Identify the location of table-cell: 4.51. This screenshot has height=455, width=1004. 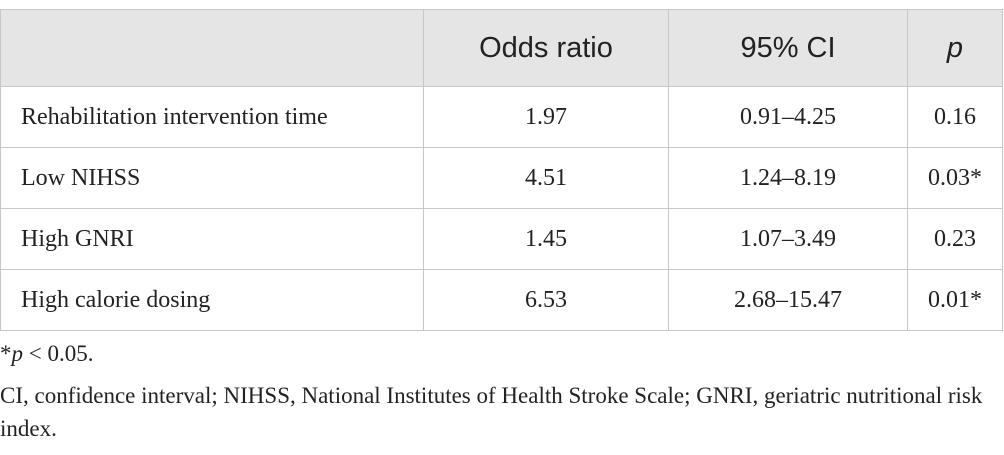
(546, 178).